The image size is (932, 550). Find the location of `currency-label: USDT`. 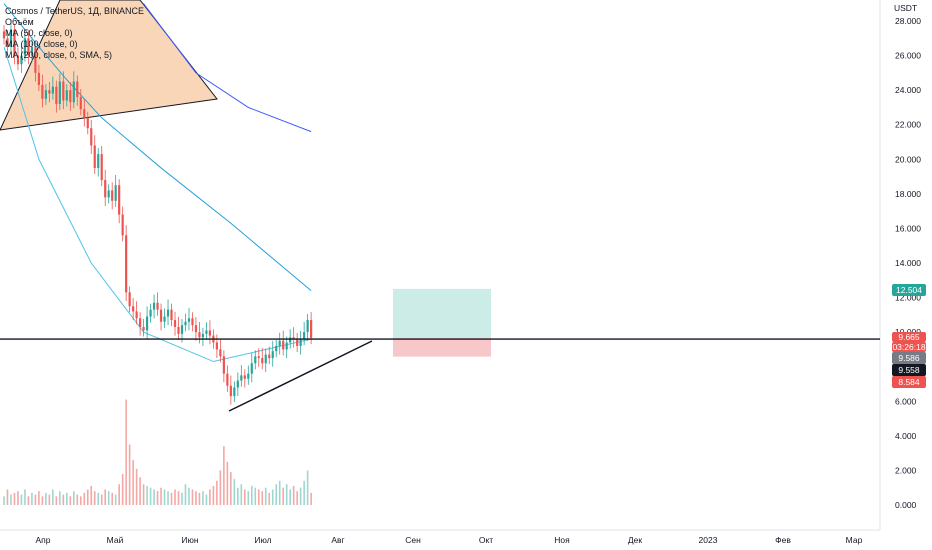

currency-label: USDT is located at coordinates (906, 8).